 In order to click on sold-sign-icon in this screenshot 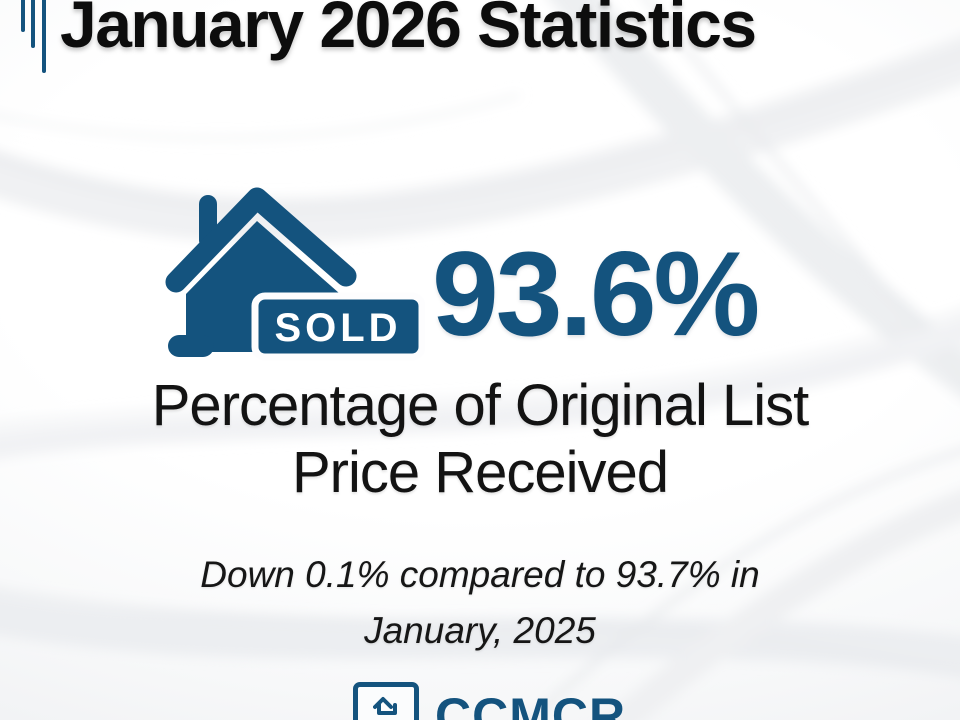, I will do `click(338, 326)`.